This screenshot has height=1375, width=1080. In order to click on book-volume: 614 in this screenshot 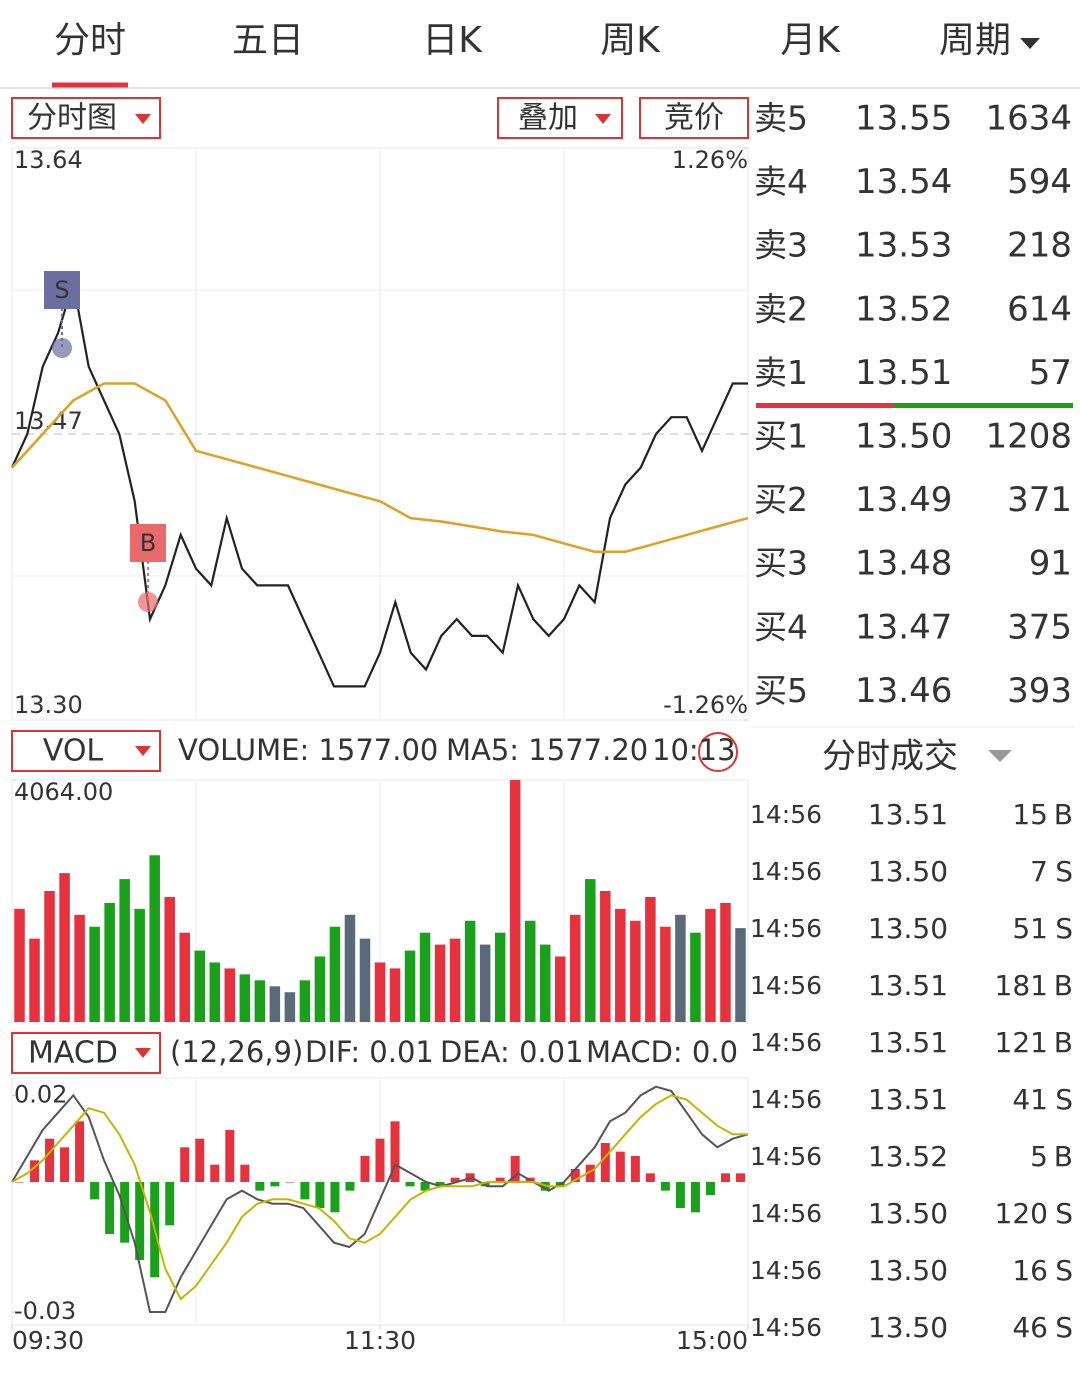, I will do `click(1039, 309)`.